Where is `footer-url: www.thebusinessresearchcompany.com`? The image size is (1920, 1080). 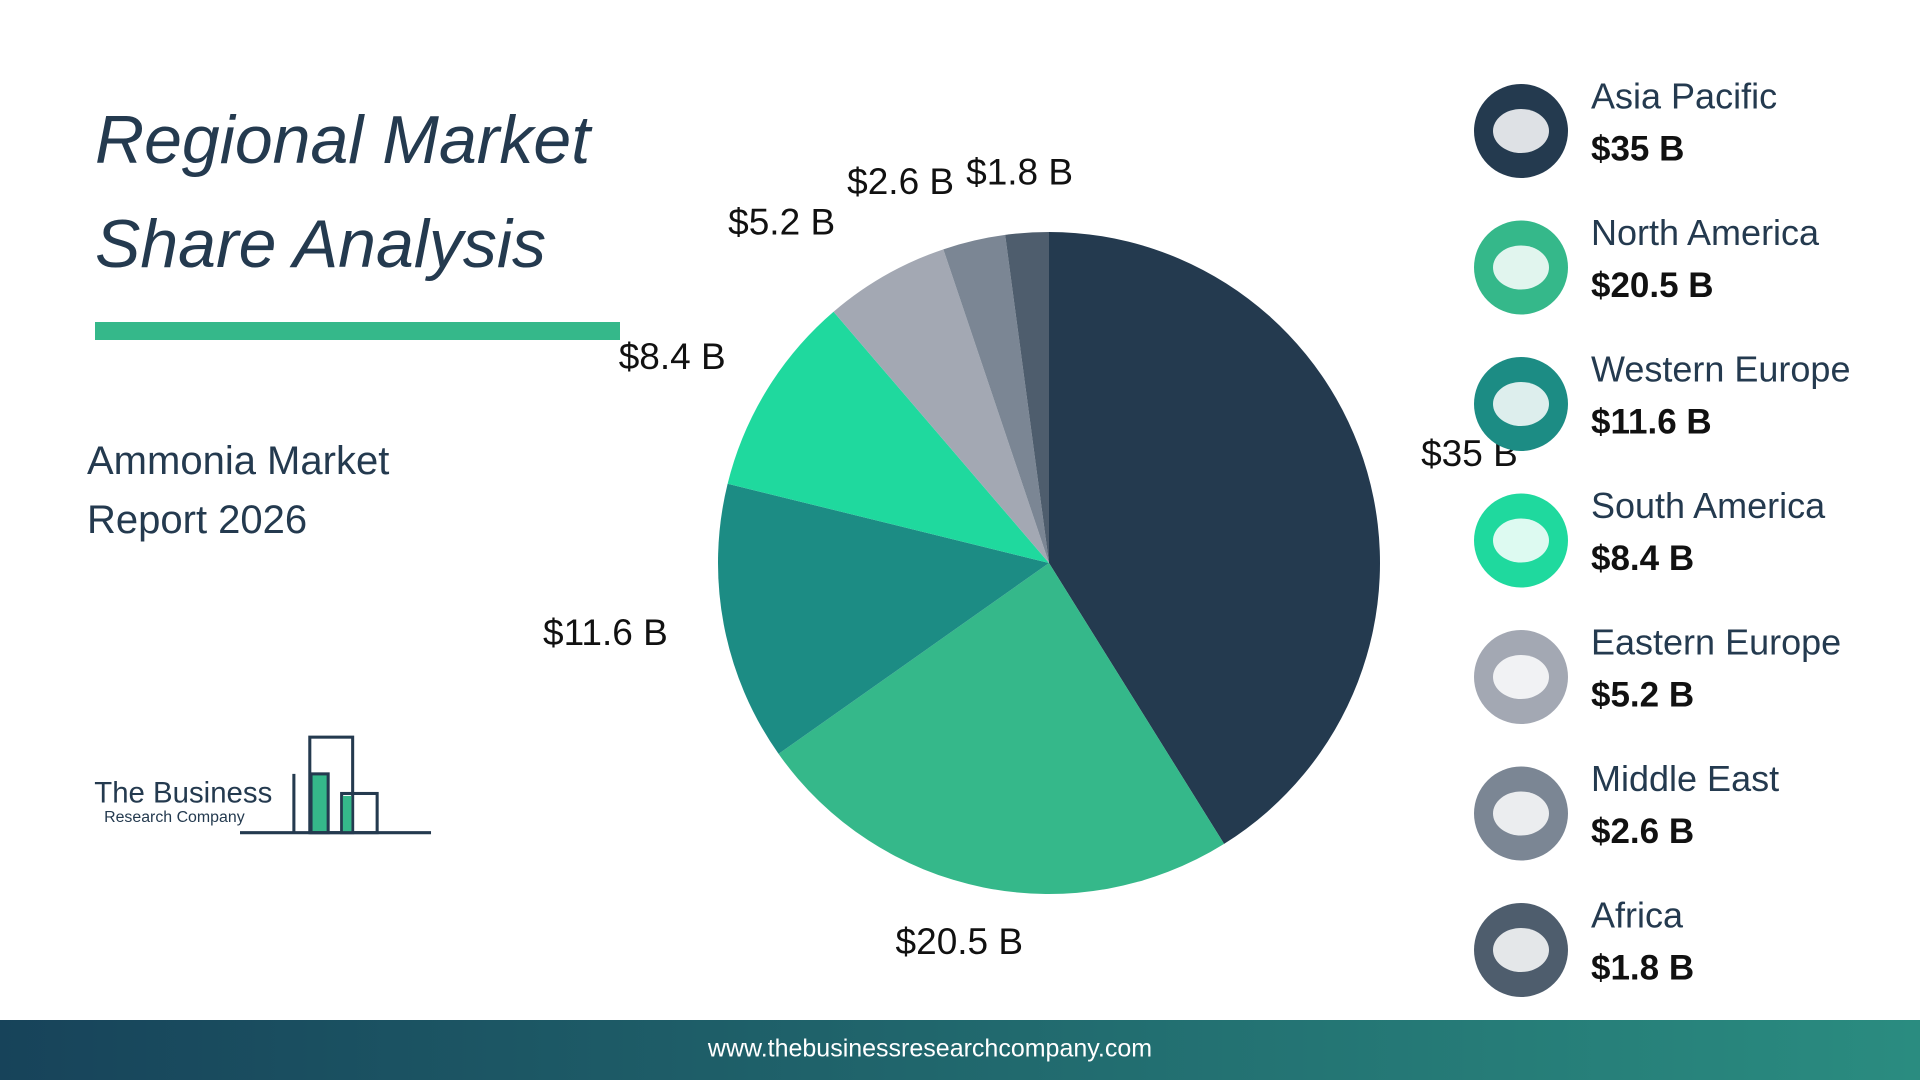 footer-url: www.thebusinessresearchcompany.com is located at coordinates (929, 1049).